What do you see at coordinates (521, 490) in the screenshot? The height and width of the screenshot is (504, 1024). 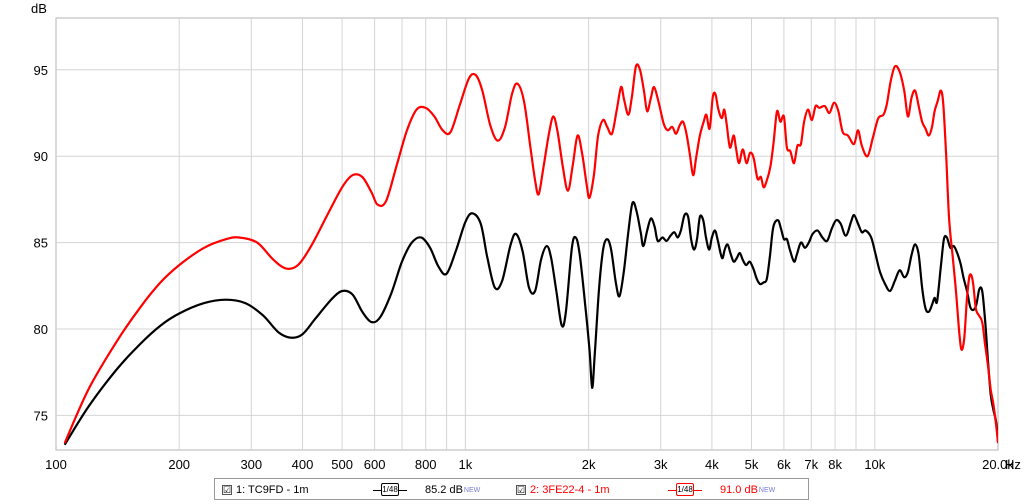 I see `legend-checkbox-2: ☑` at bounding box center [521, 490].